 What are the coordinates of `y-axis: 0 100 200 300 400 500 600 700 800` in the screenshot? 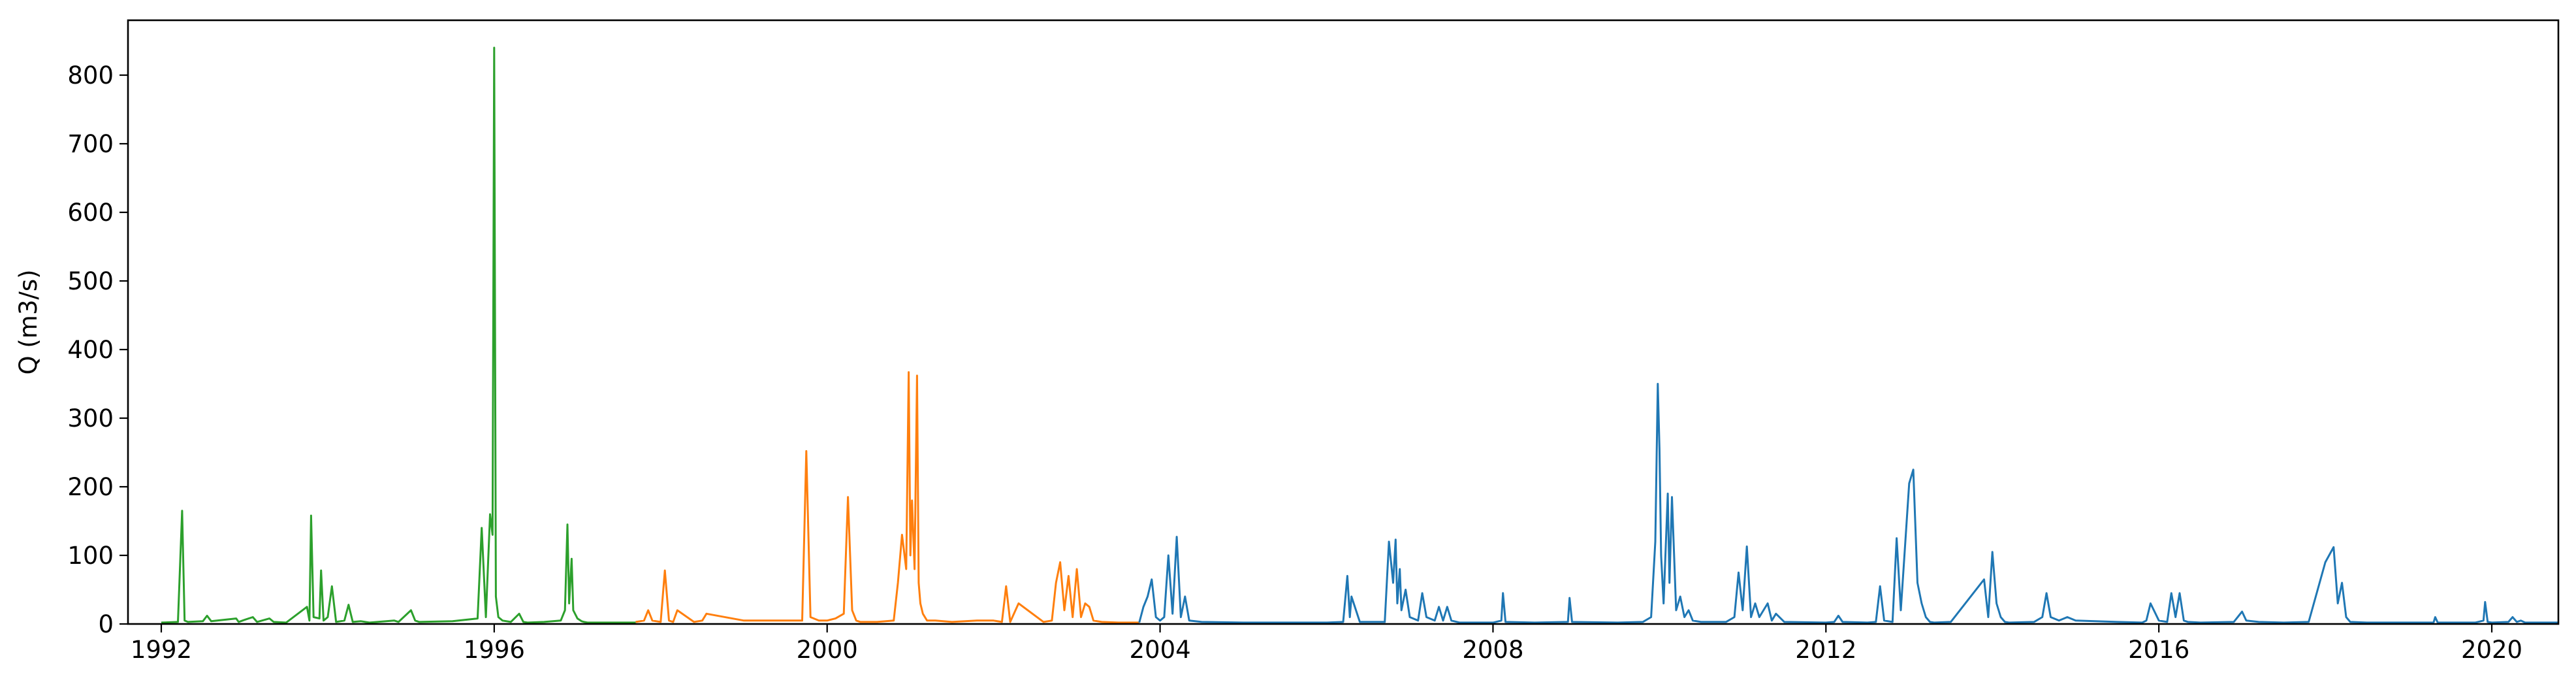 It's located at (98, 349).